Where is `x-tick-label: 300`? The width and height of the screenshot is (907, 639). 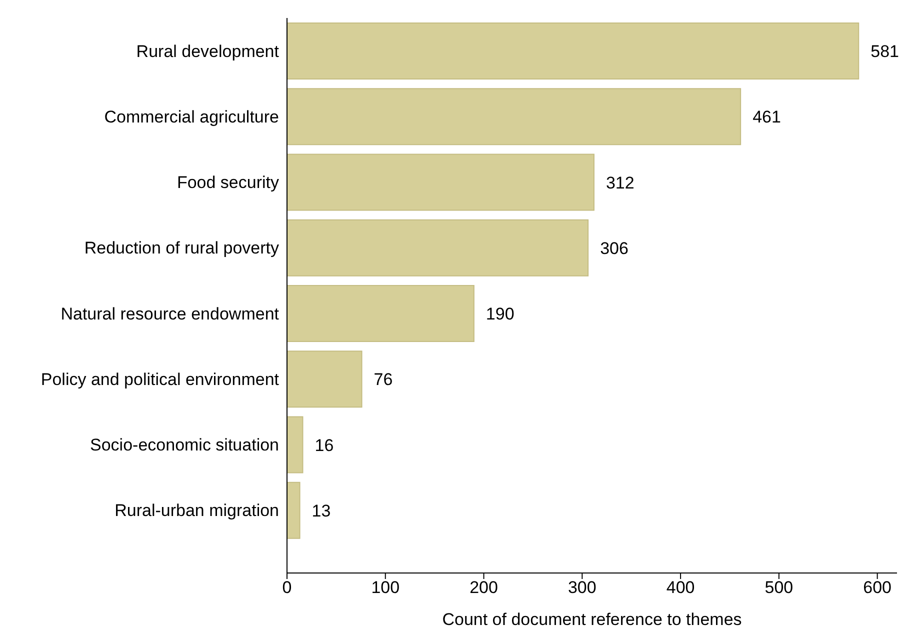 x-tick-label: 300 is located at coordinates (582, 588).